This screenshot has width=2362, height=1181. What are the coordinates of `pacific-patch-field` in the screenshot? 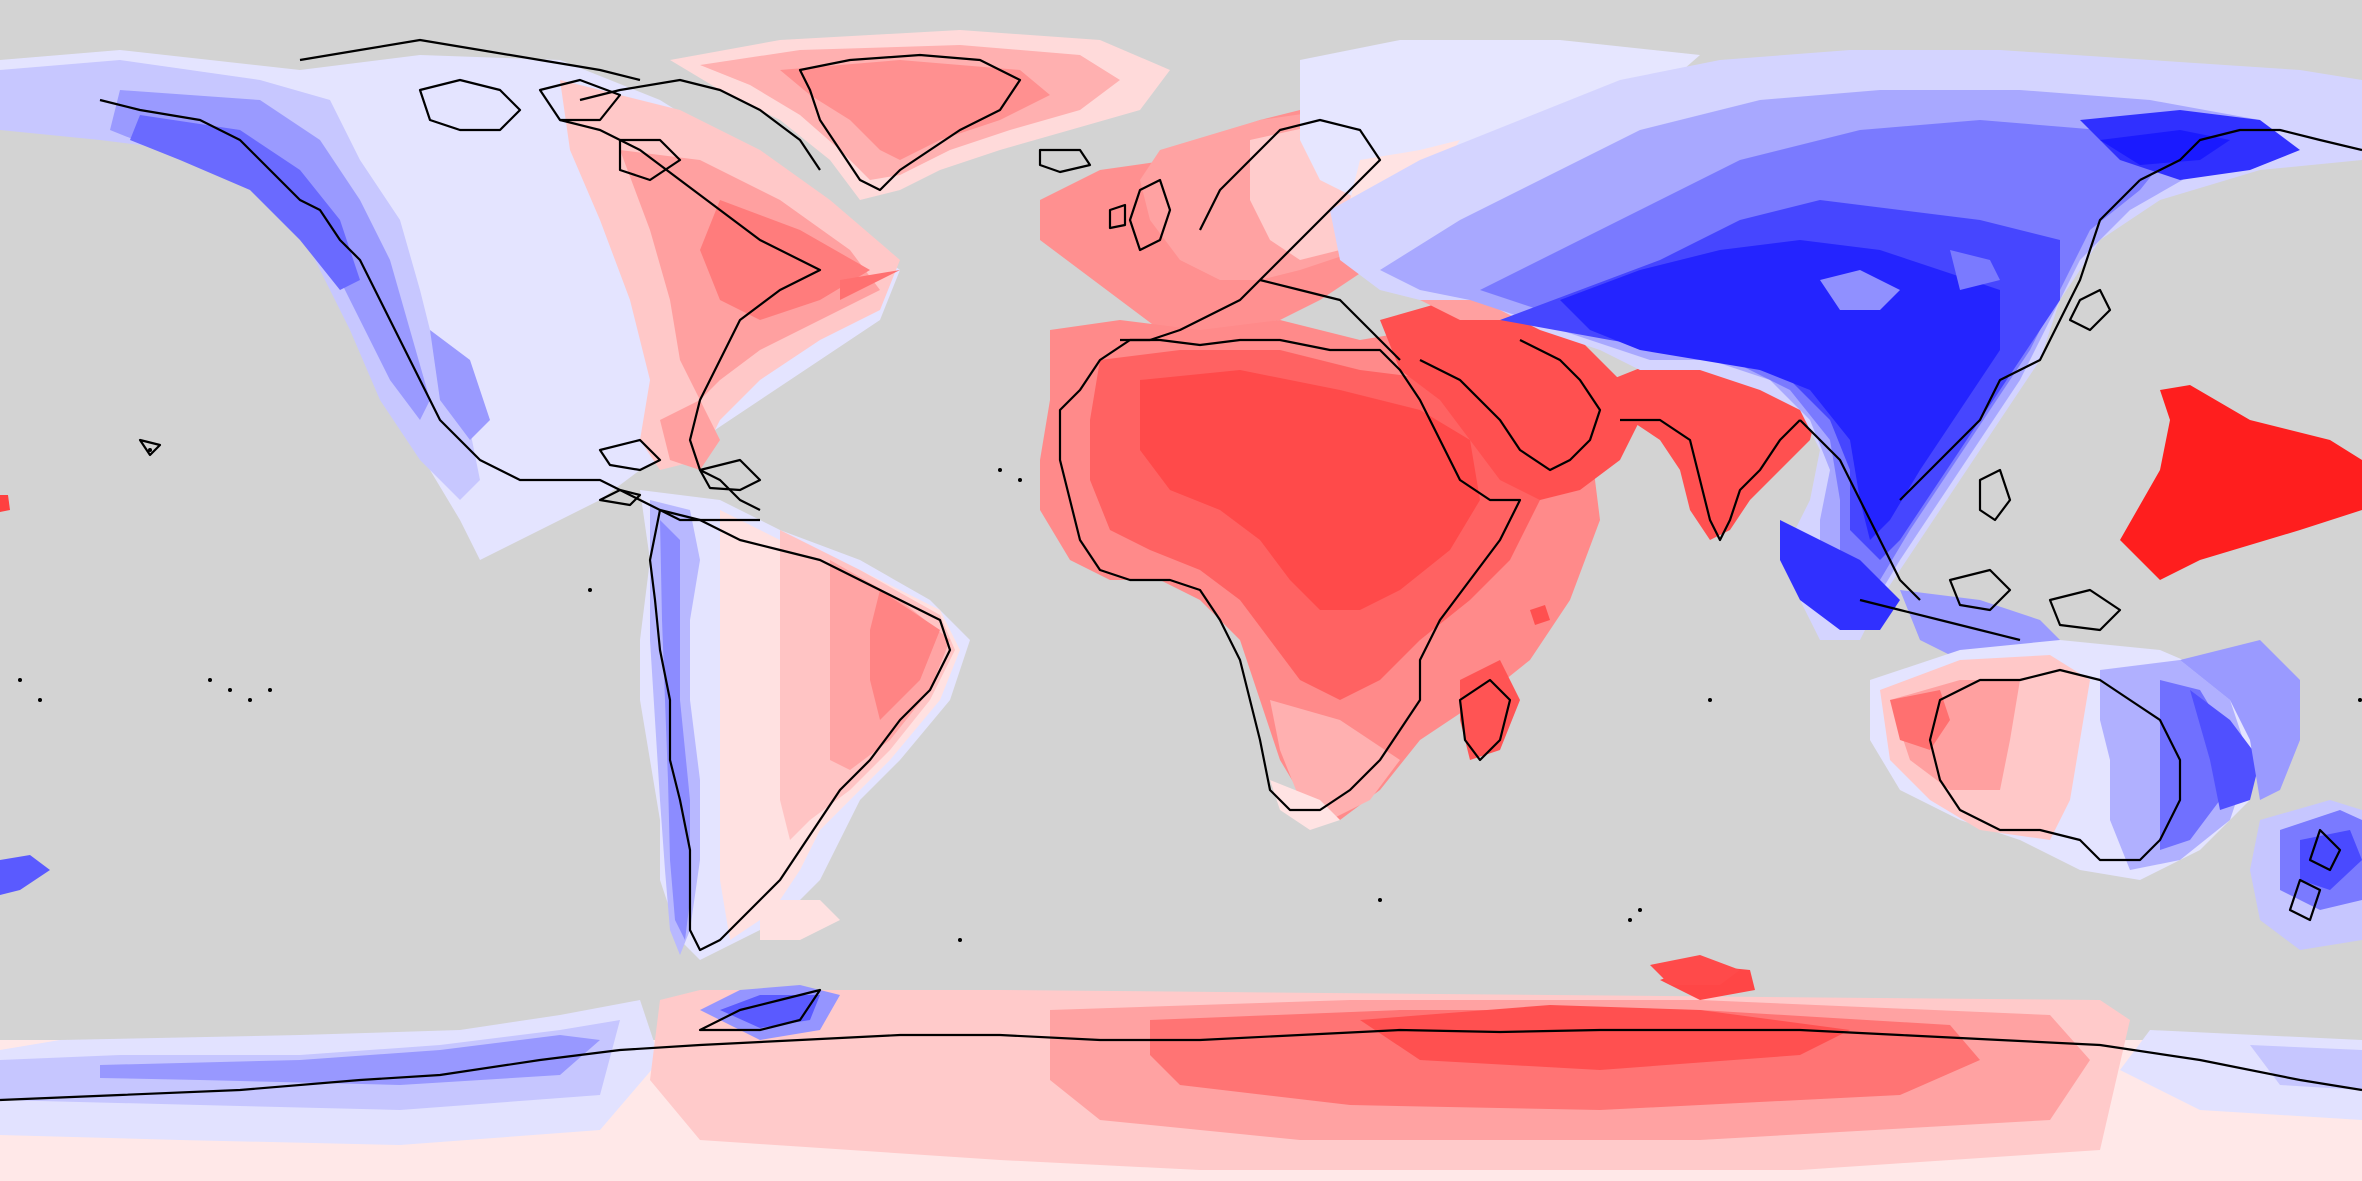 It's located at (2241, 482).